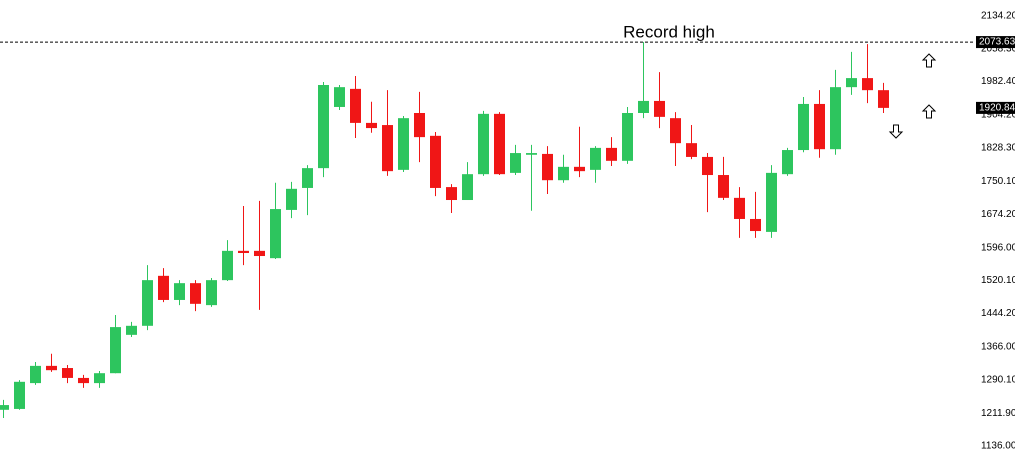  Describe the element at coordinates (998, 313) in the screenshot. I see `y-tick-label: 1444.20` at that location.